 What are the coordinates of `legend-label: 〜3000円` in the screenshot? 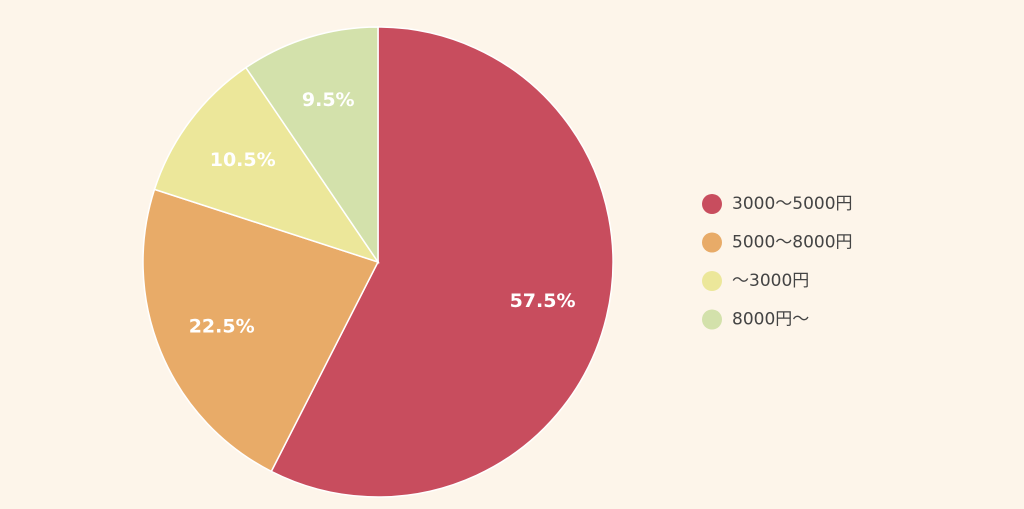 It's located at (770, 281).